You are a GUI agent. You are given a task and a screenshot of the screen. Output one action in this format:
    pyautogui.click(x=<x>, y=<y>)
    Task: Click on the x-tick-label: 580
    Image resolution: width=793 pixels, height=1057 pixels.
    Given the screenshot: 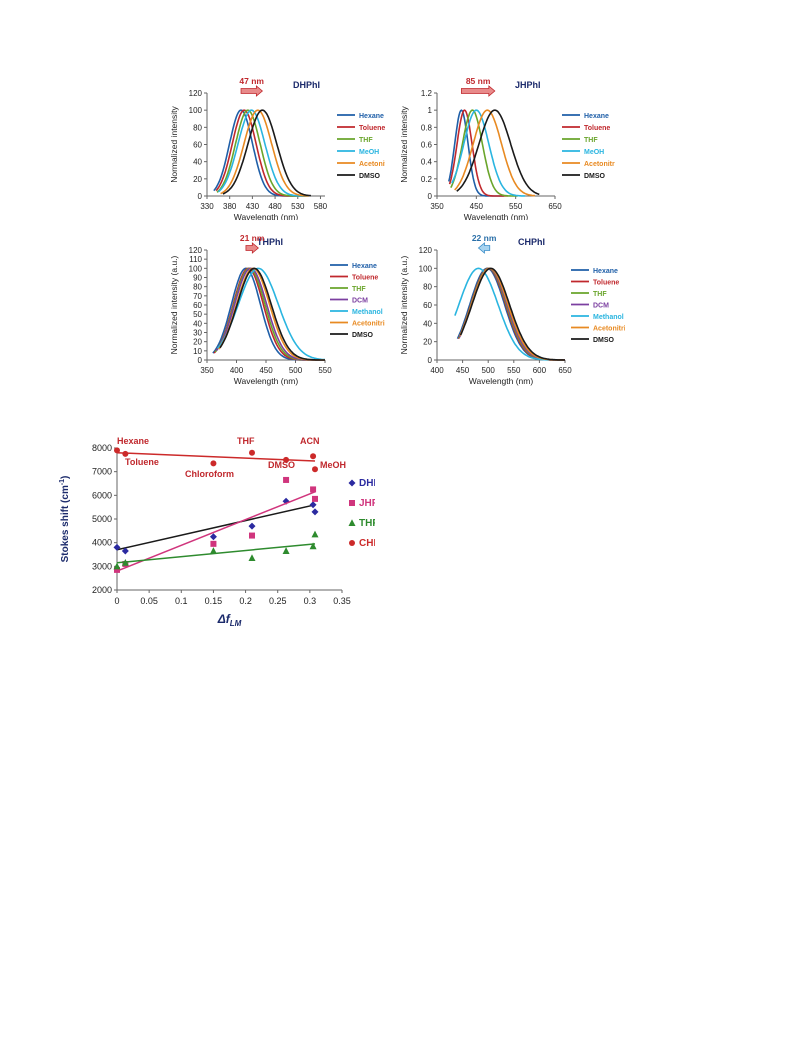 What is the action you would take?
    pyautogui.click(x=321, y=206)
    